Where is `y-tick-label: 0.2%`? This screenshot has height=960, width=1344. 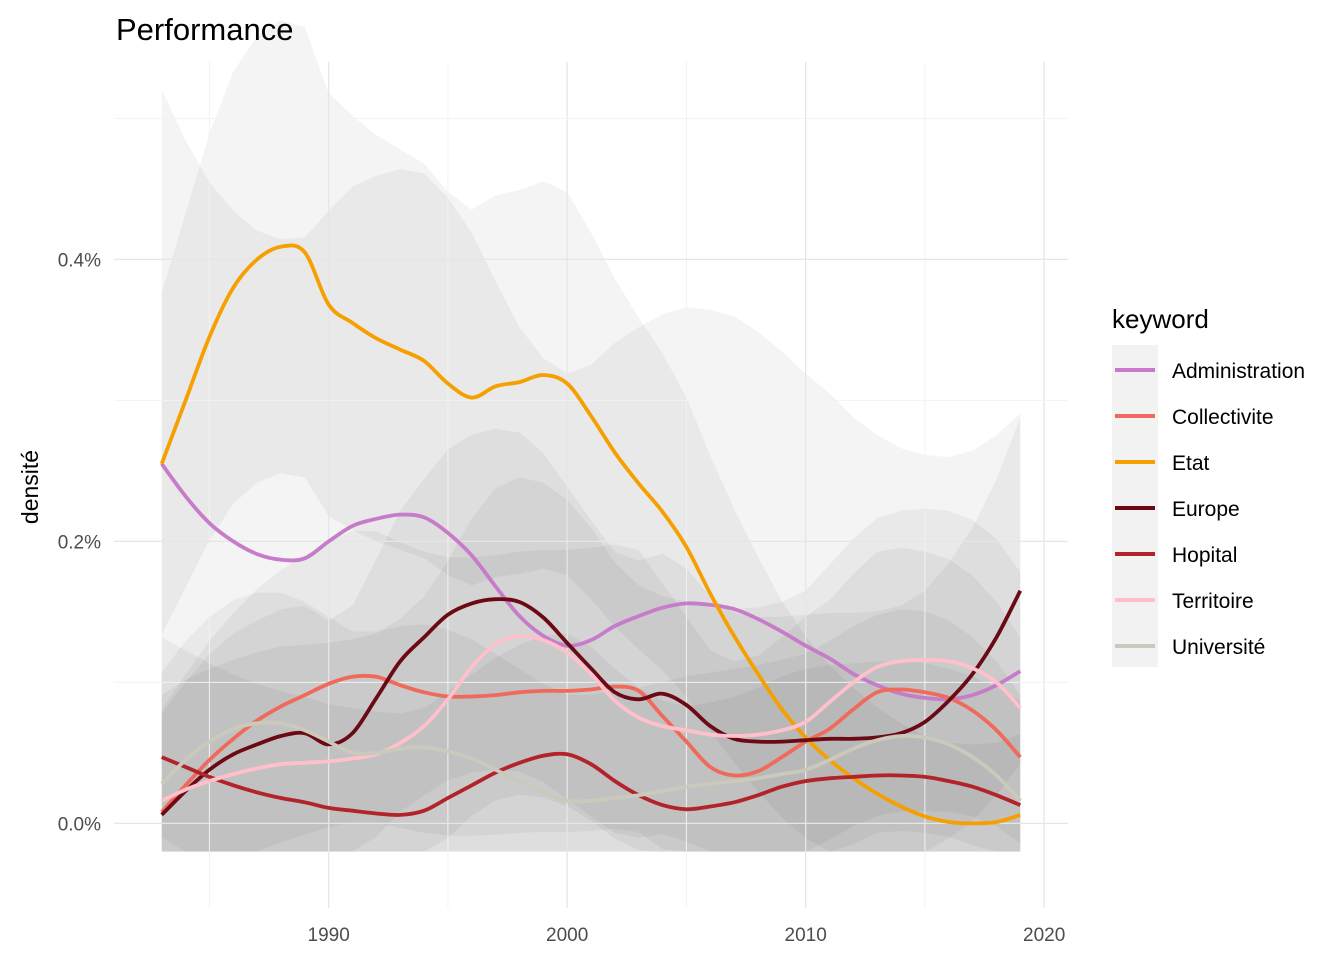
y-tick-label: 0.2% is located at coordinates (79, 542).